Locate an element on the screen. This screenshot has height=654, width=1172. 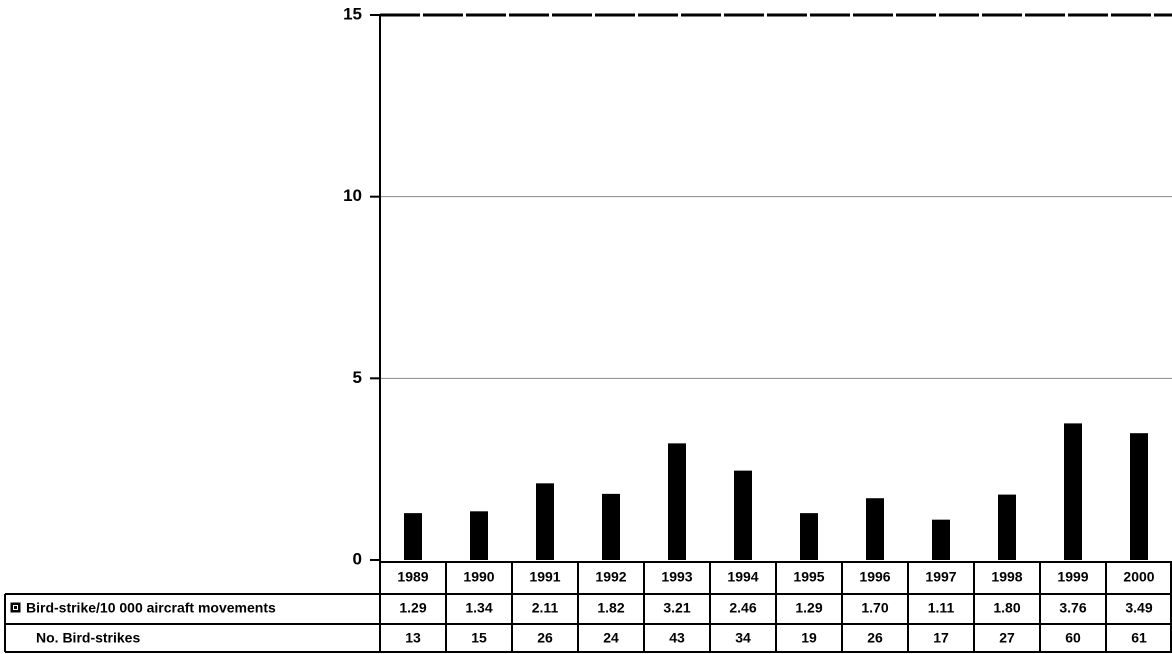
value-label: 3.76 is located at coordinates (1072, 608).